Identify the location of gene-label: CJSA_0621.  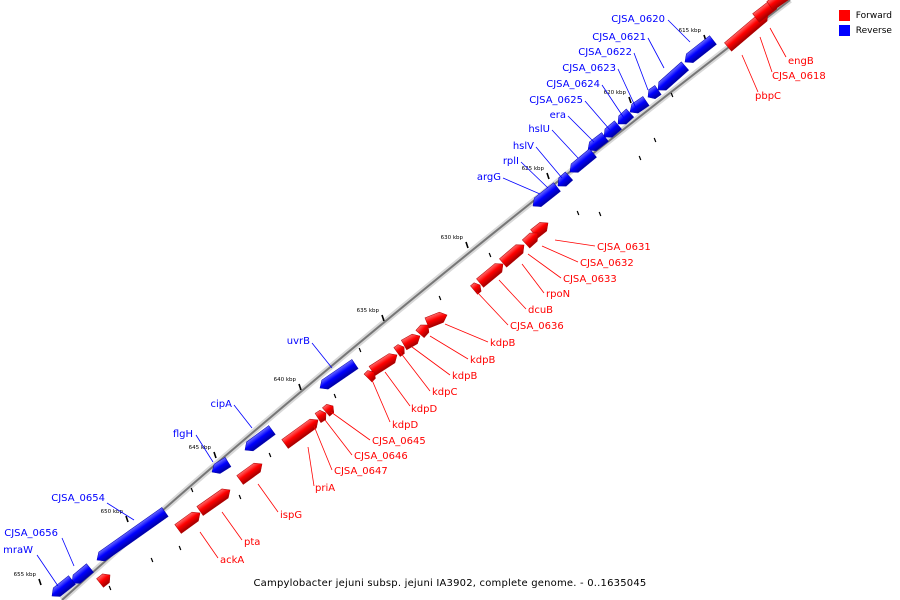
(619, 37).